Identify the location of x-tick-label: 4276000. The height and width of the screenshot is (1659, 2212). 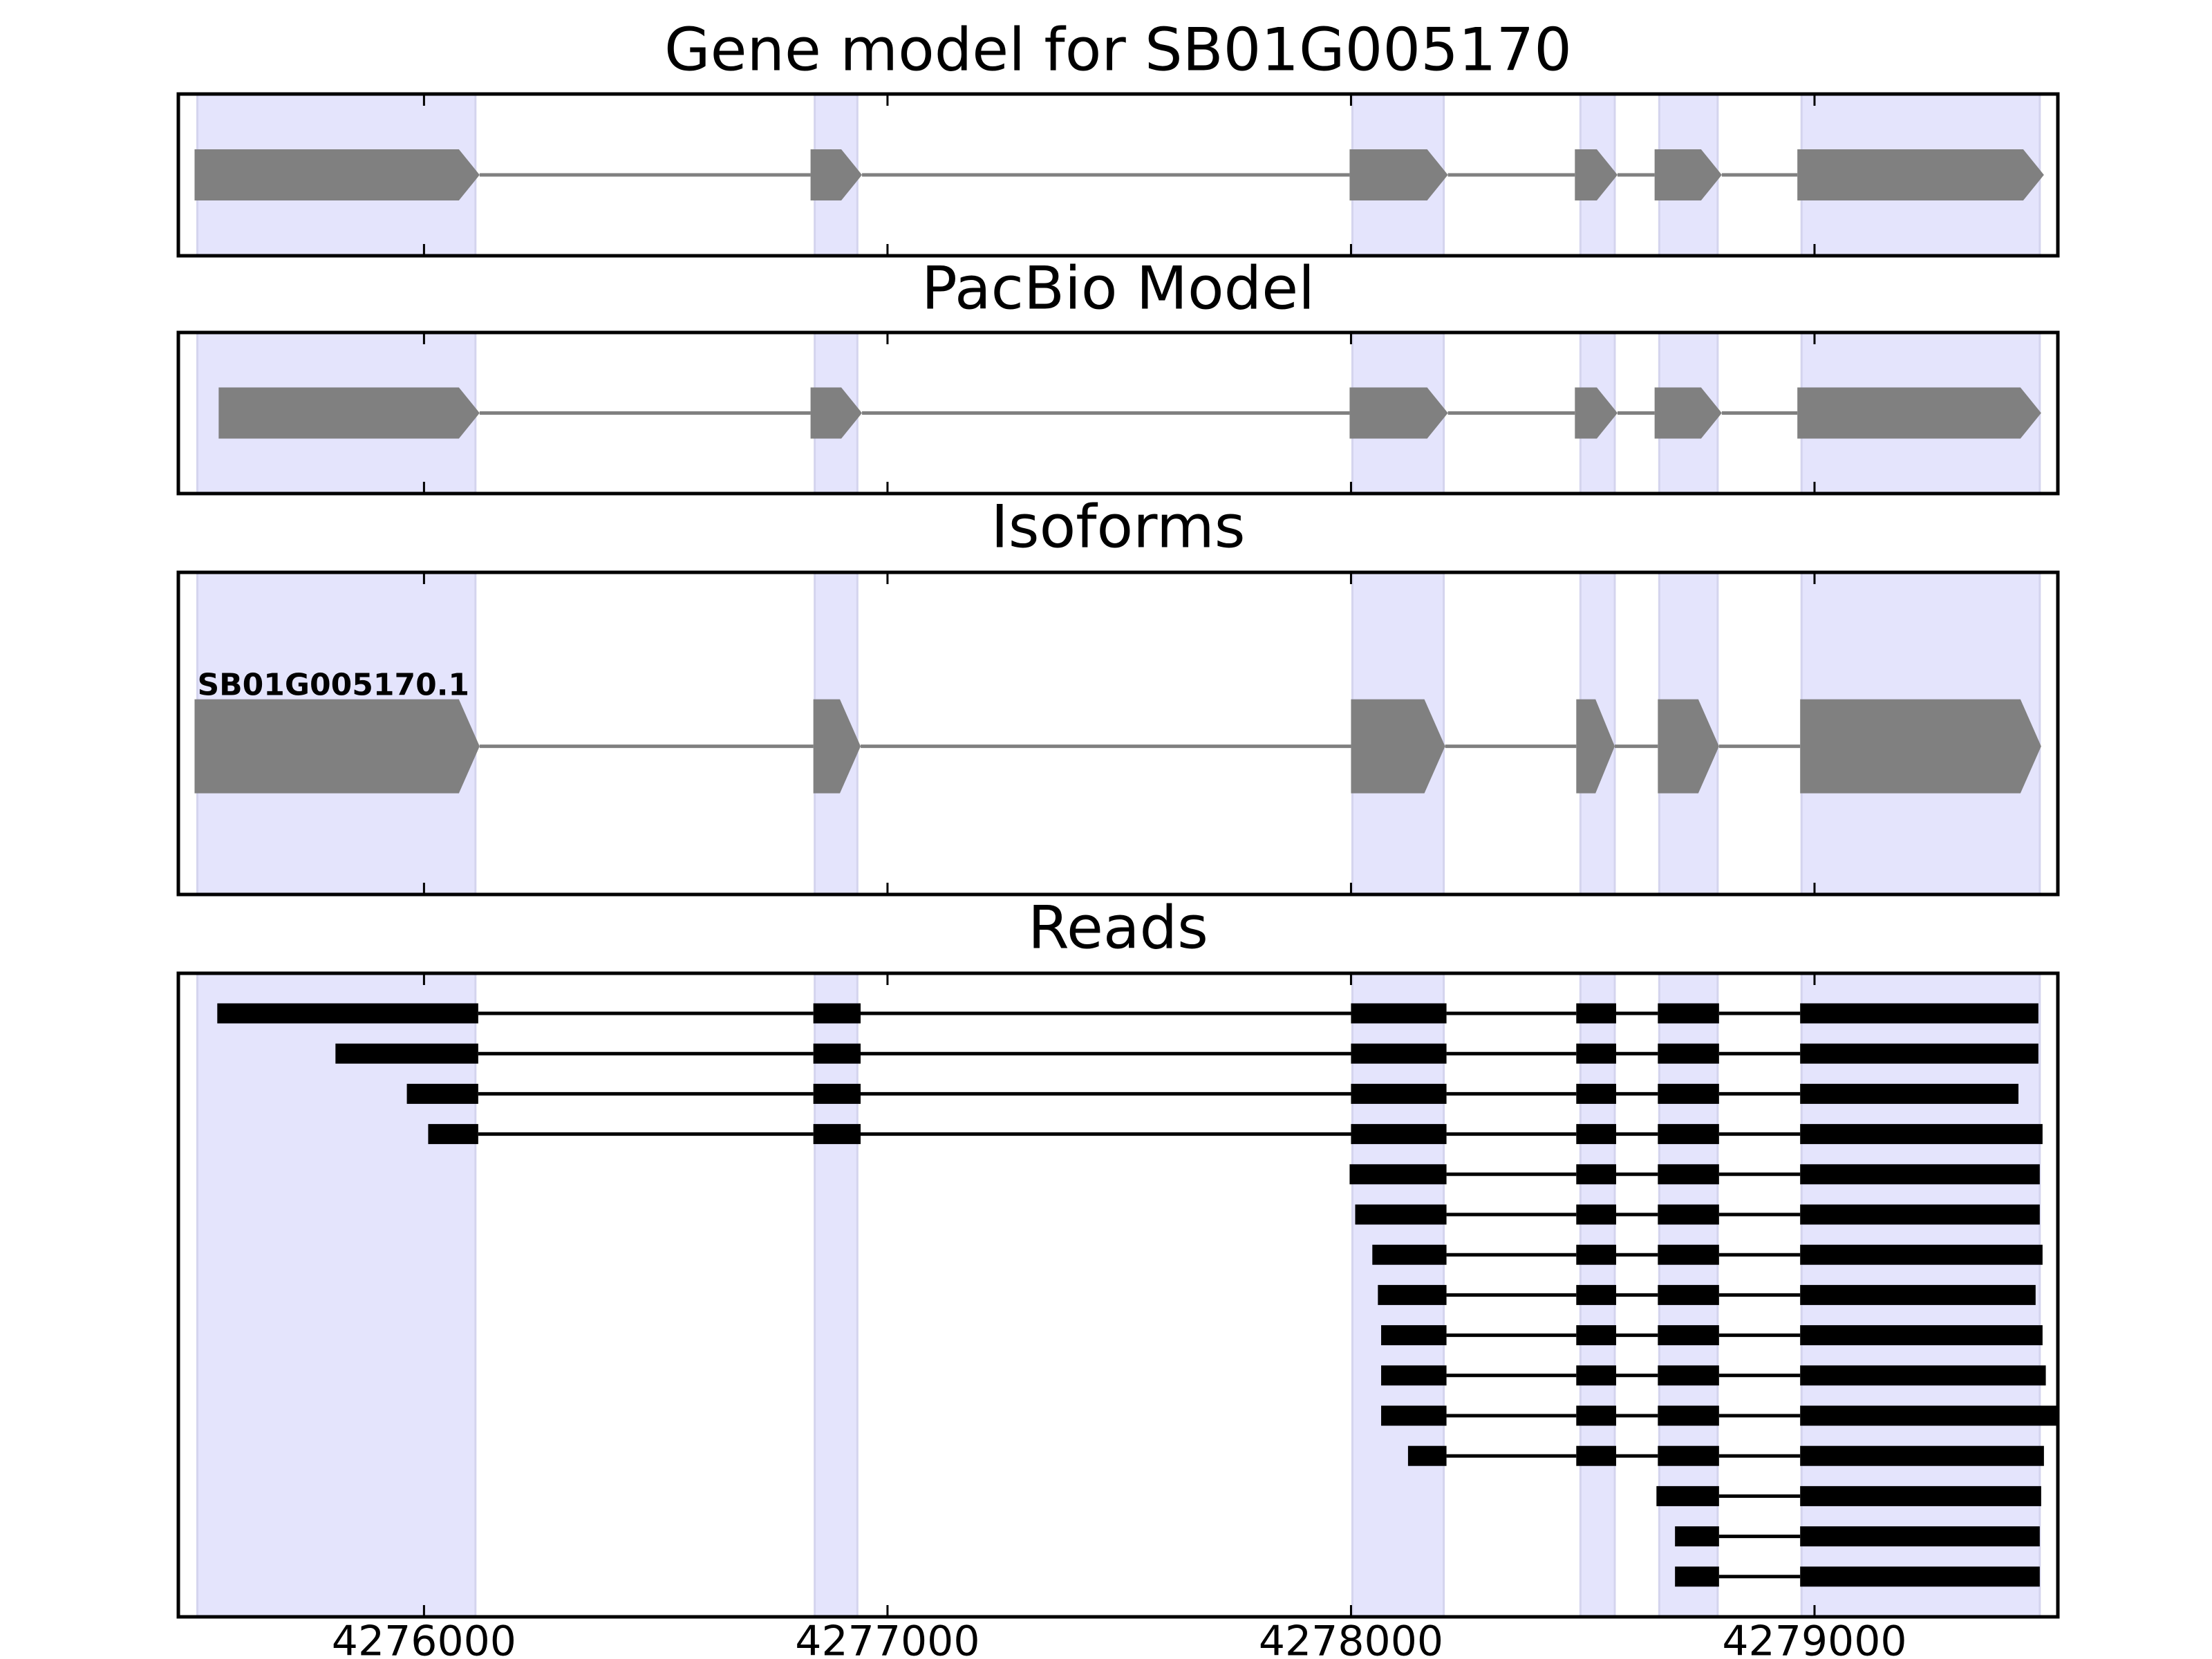
(424, 1638).